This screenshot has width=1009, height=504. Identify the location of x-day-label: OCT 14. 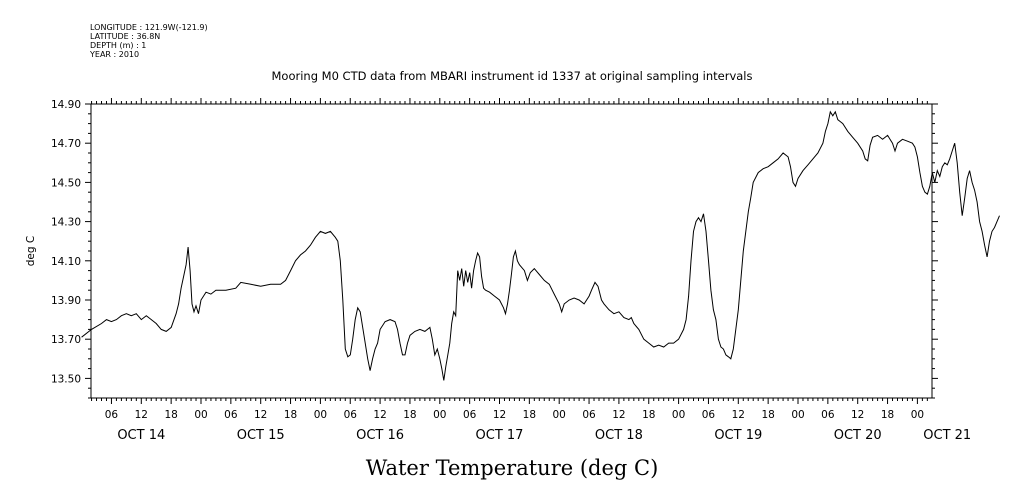
(141, 435).